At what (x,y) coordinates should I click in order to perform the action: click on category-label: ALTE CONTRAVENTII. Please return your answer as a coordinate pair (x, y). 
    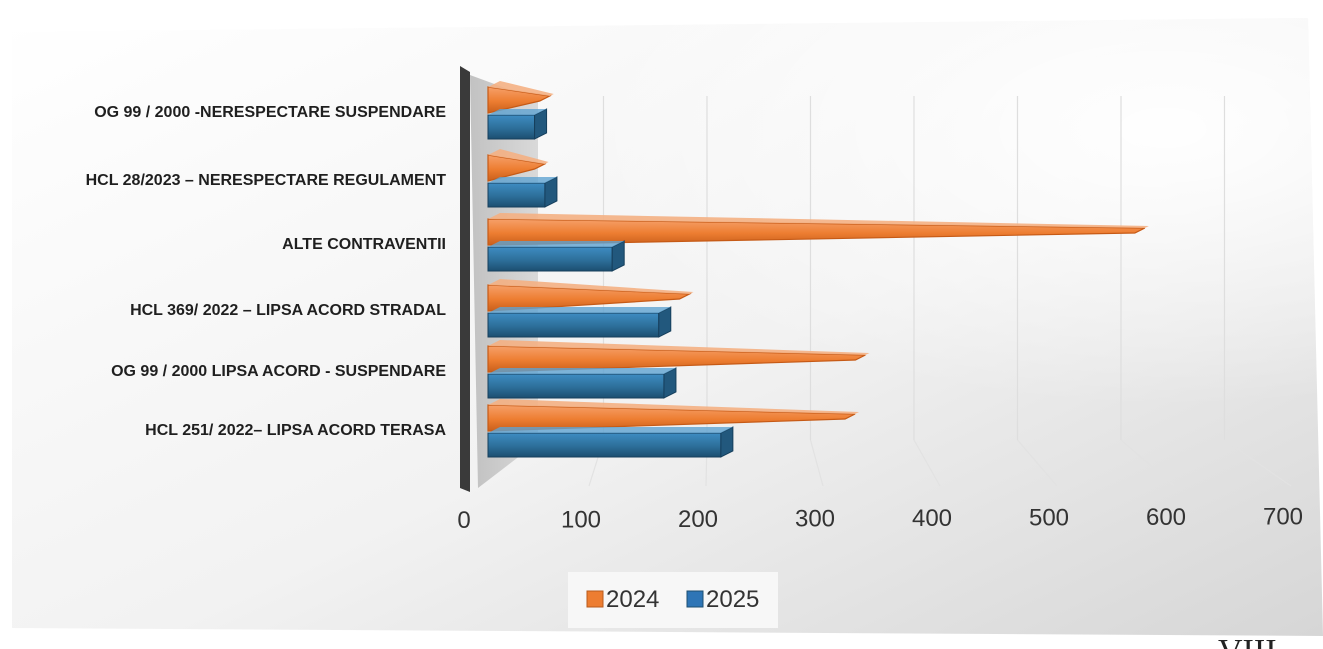
    Looking at the image, I should click on (364, 244).